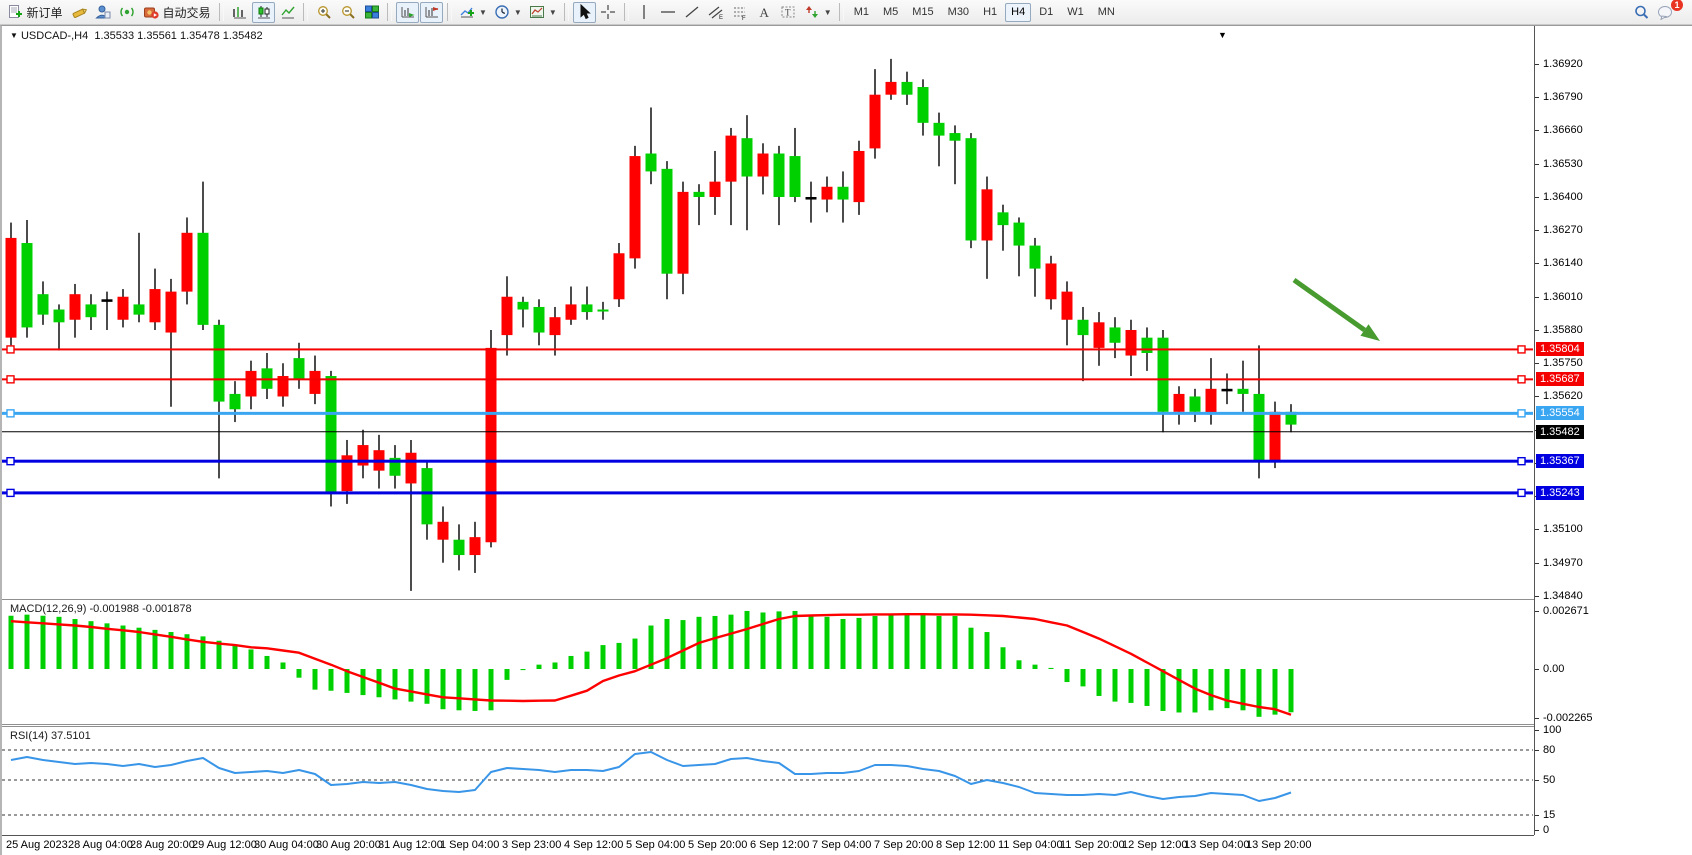  I want to click on new-order-button: 新订单, so click(35, 12).